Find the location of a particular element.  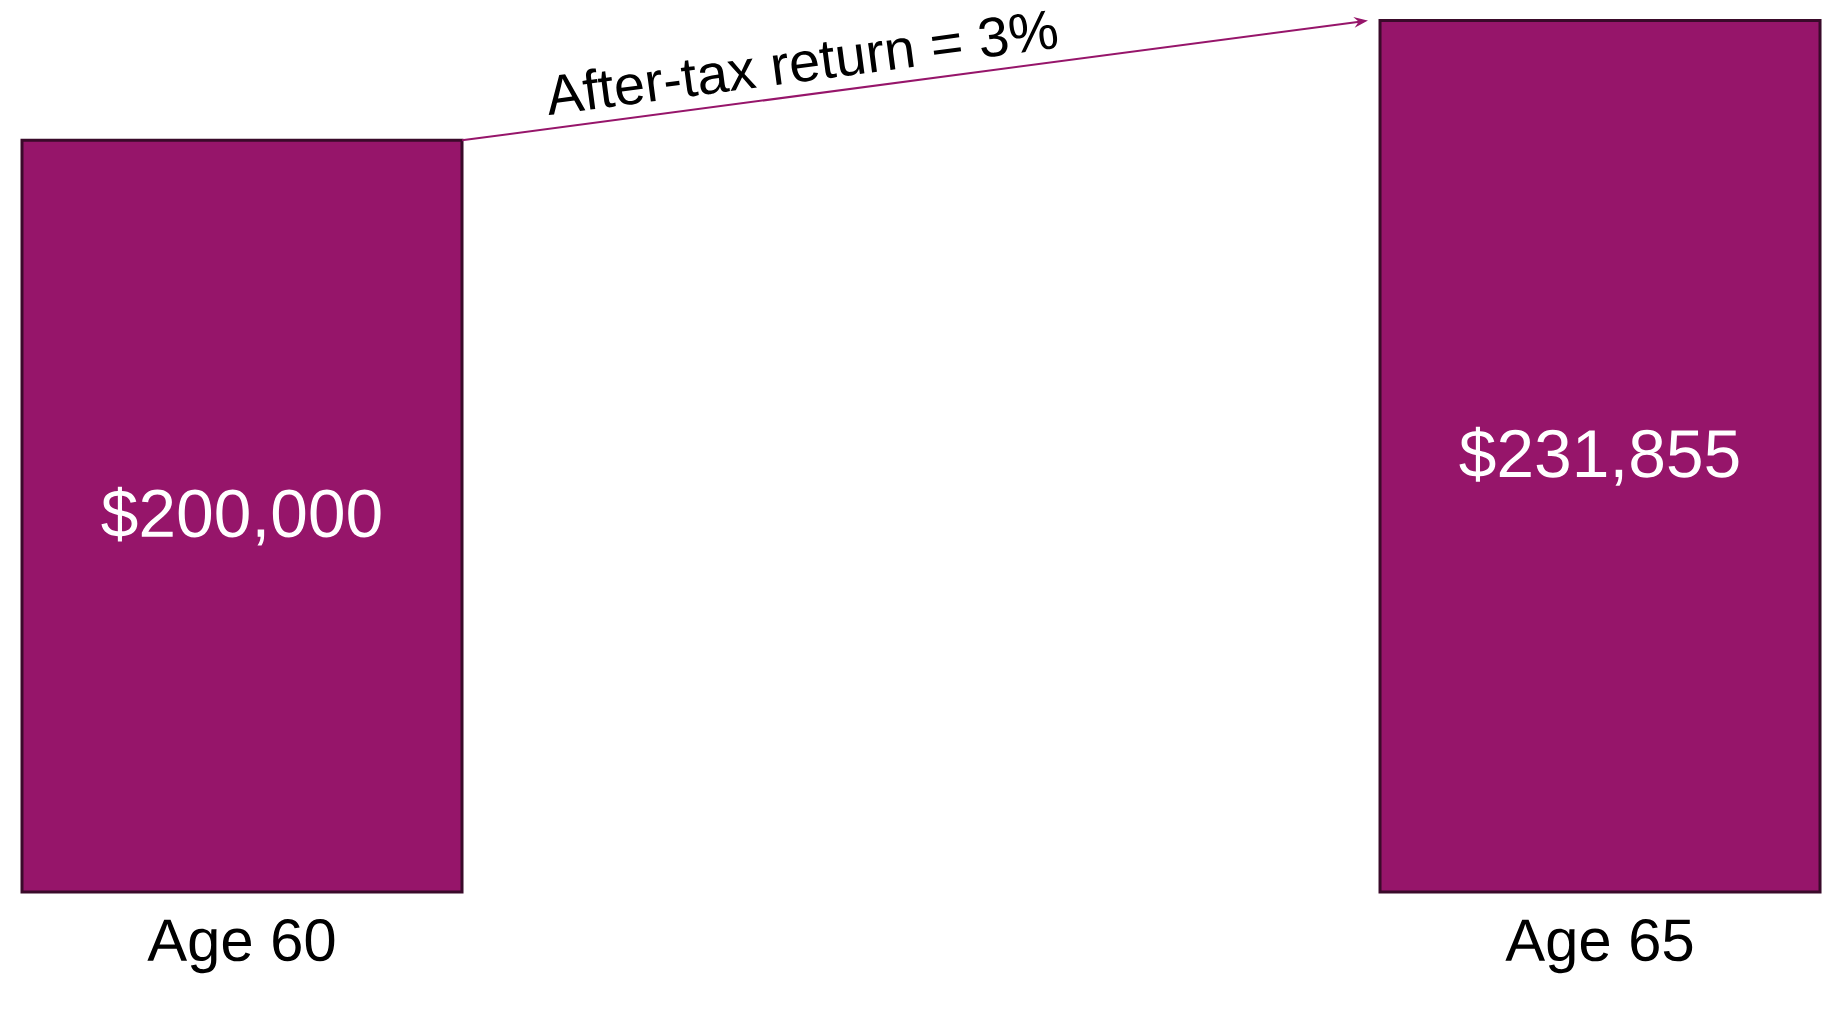

annotation: After-tax return = 3% is located at coordinates (803, 63).